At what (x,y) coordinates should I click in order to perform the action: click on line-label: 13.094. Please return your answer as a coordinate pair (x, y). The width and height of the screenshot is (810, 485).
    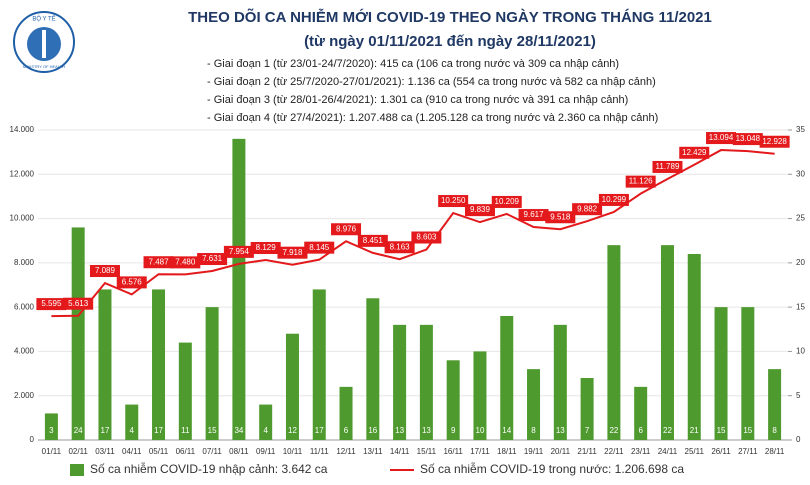
    Looking at the image, I should click on (721, 137).